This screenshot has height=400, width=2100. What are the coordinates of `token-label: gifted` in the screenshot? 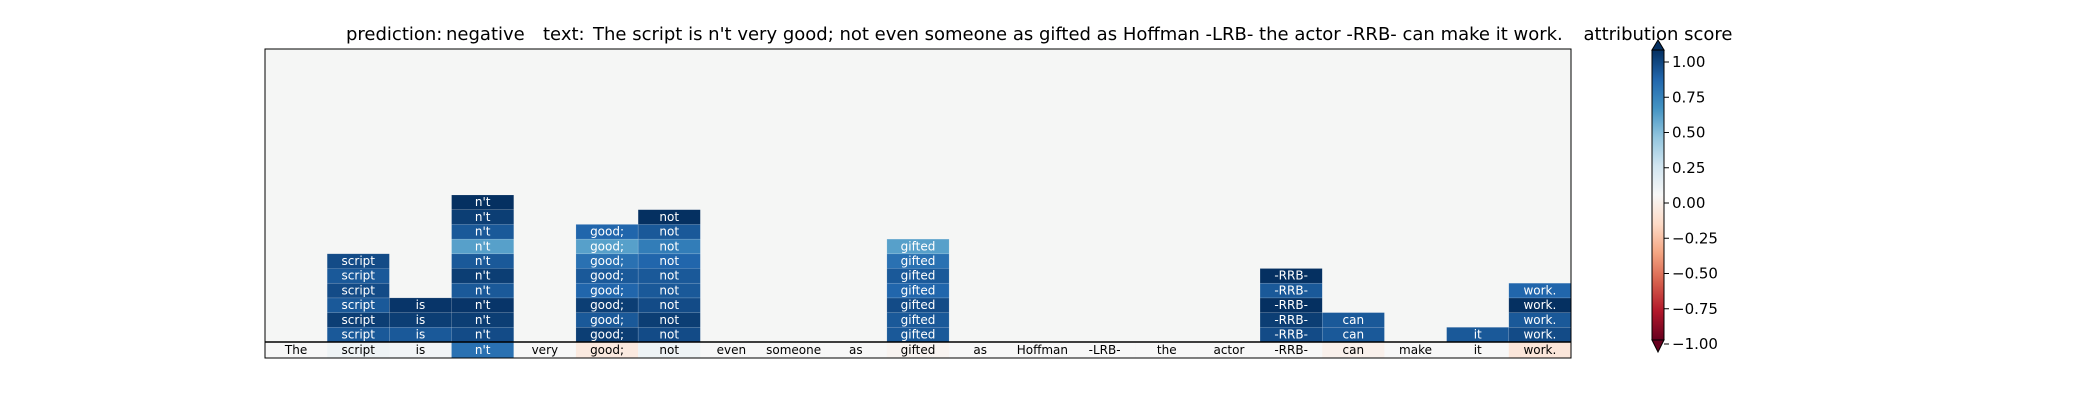 It's located at (918, 350).